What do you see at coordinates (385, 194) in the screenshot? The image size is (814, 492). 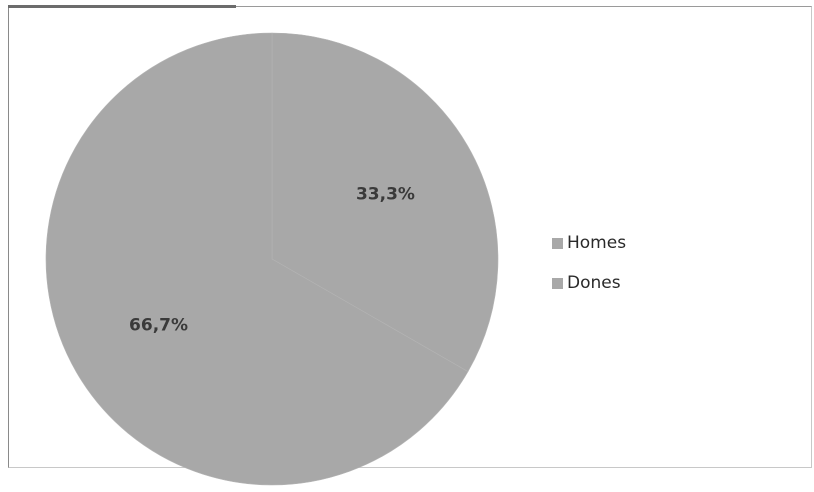 I see `slice-label-homes: 33,3%` at bounding box center [385, 194].